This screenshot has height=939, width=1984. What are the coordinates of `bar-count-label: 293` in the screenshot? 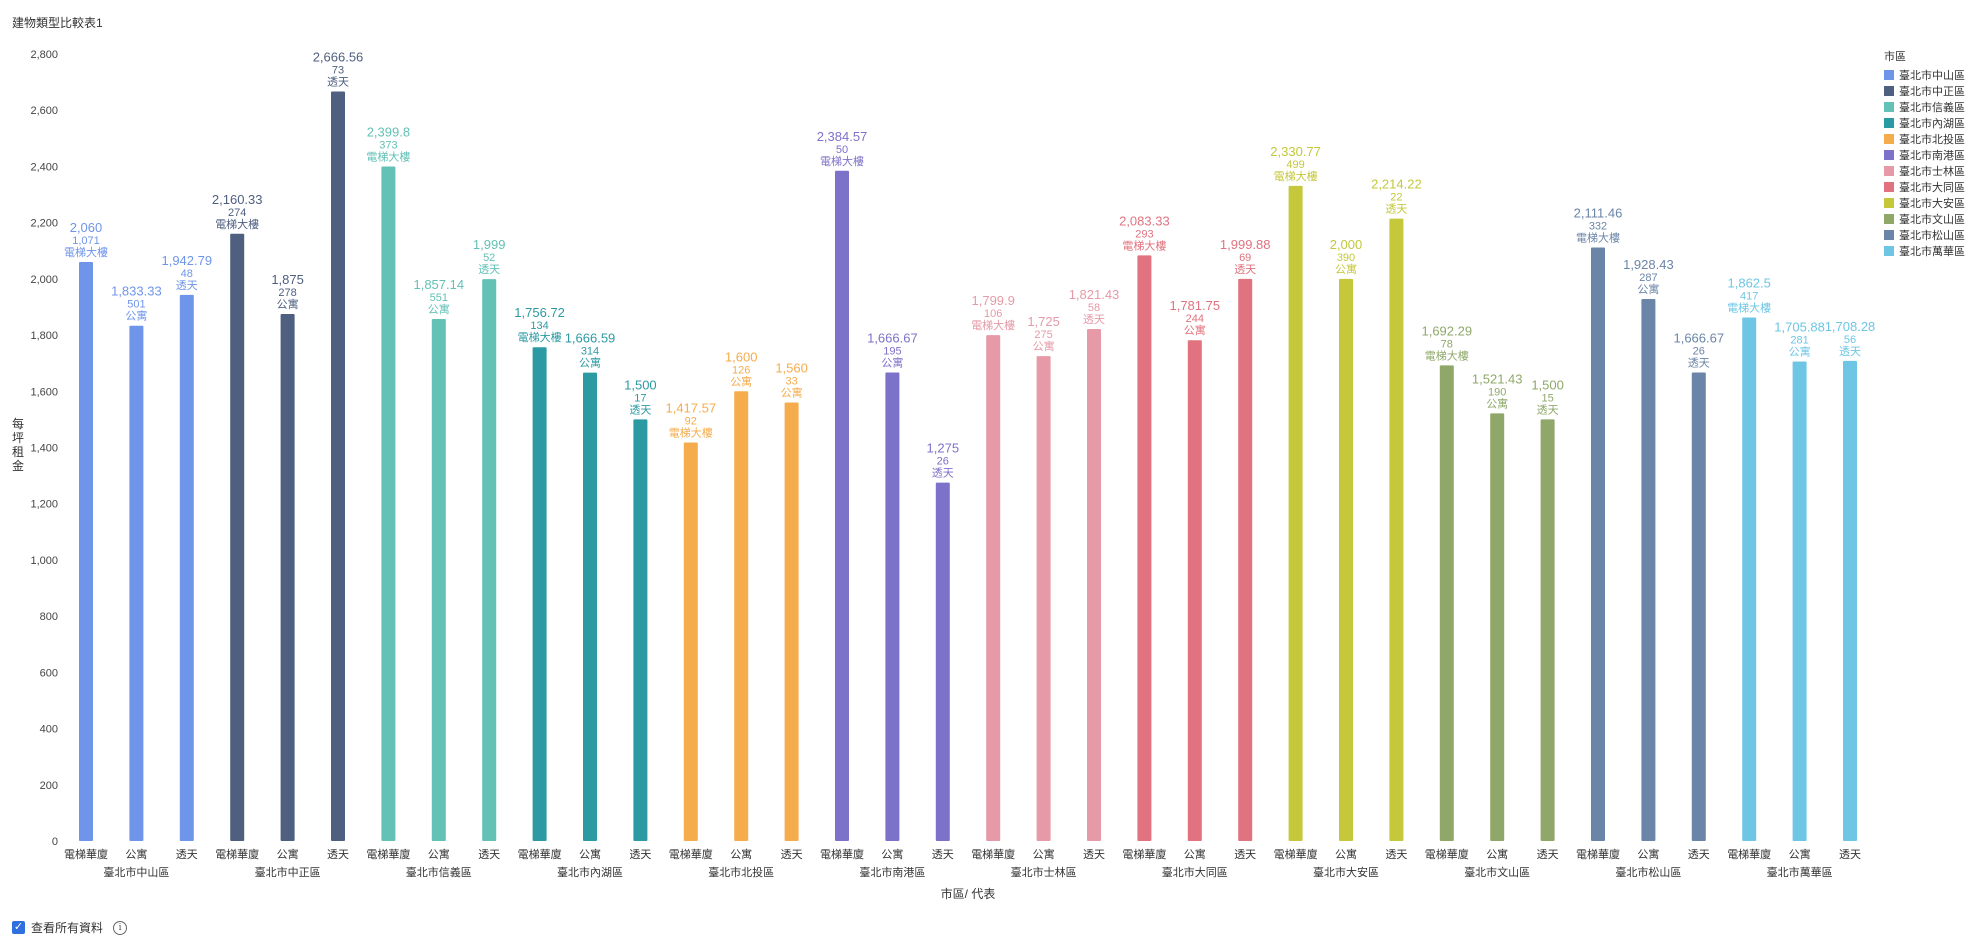 It's located at (1144, 234).